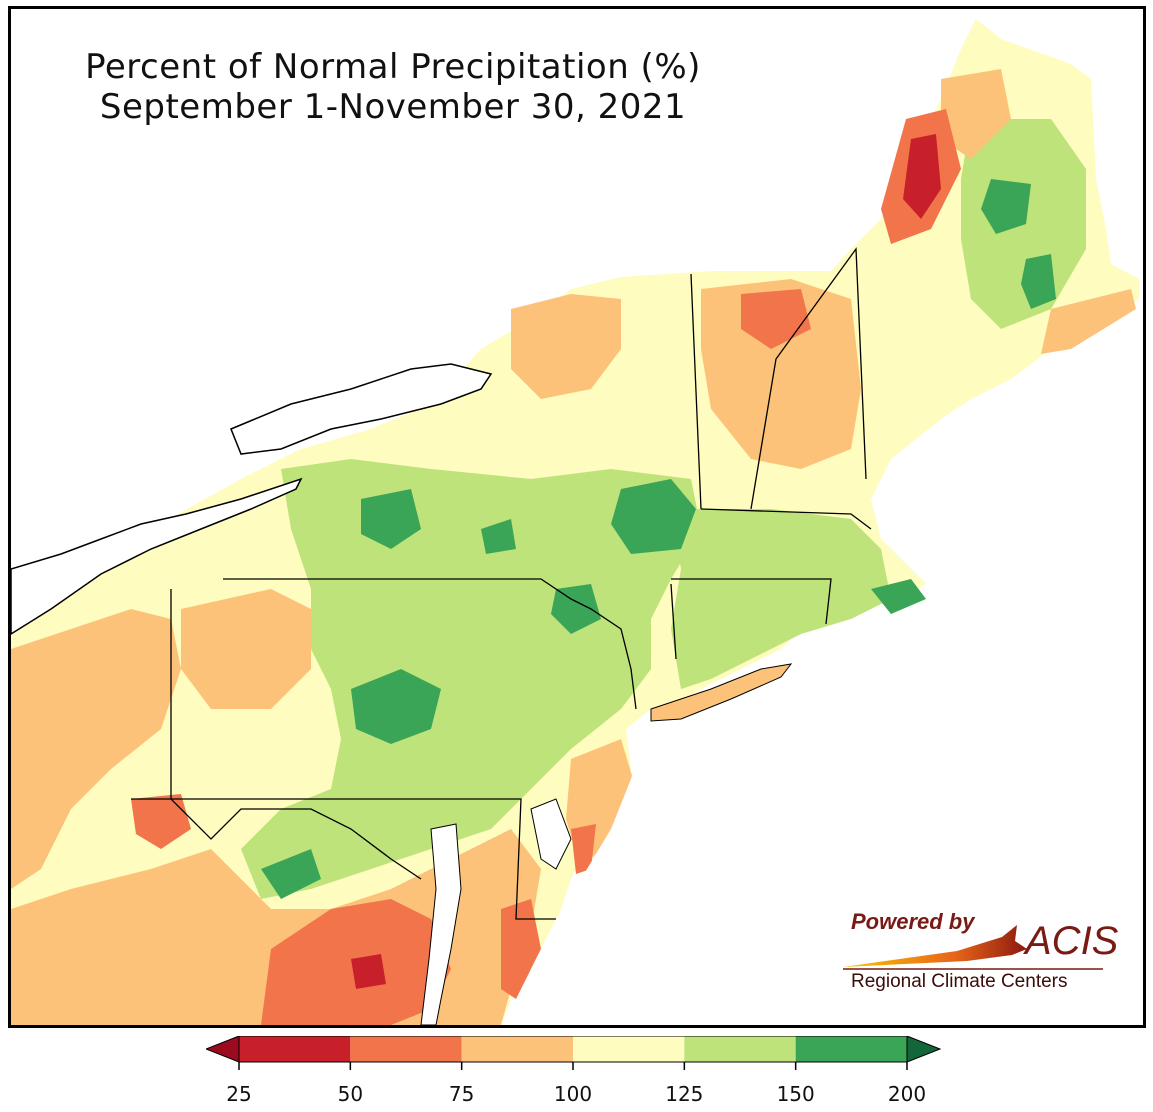 The image size is (1153, 1112). I want to click on powered-by-label: Powered by, so click(913, 921).